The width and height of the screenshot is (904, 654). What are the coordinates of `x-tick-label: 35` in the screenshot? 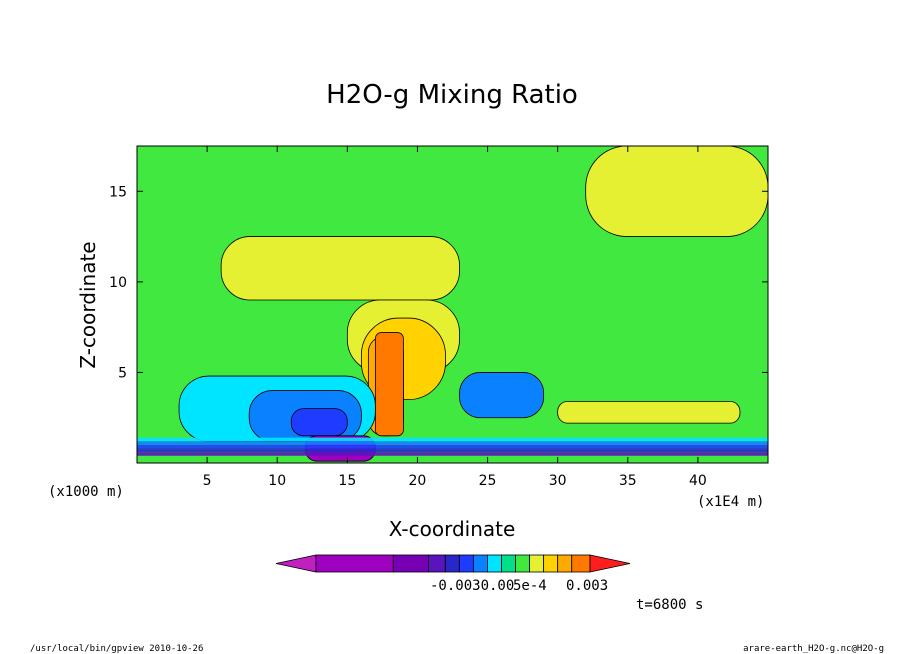 It's located at (628, 481).